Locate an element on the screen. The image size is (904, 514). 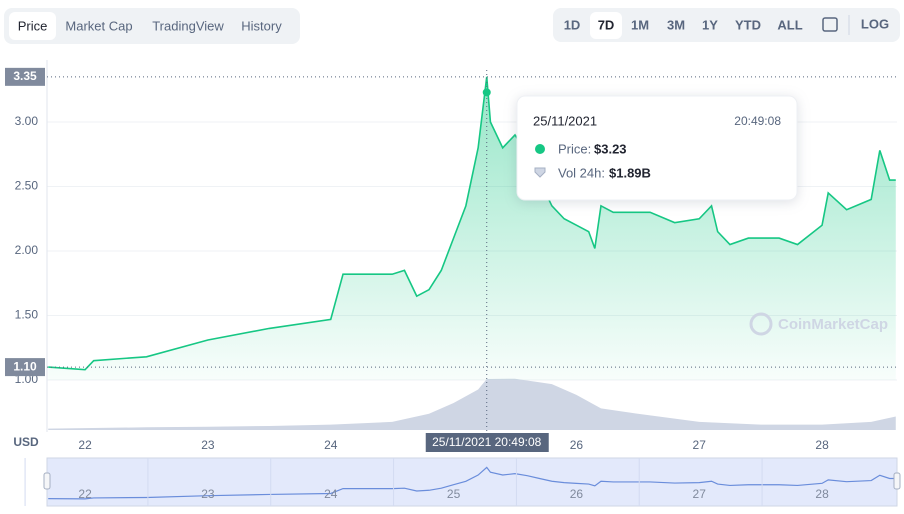
reference-label: 3.35 is located at coordinates (25, 76).